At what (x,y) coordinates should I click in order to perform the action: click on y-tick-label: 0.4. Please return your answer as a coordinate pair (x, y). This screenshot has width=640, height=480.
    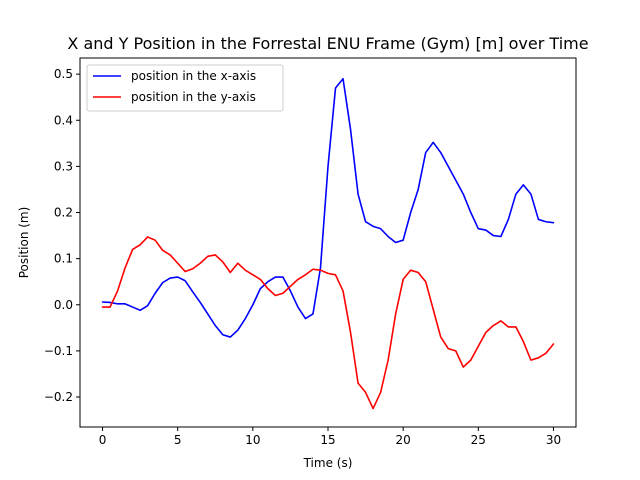
    Looking at the image, I should click on (63, 120).